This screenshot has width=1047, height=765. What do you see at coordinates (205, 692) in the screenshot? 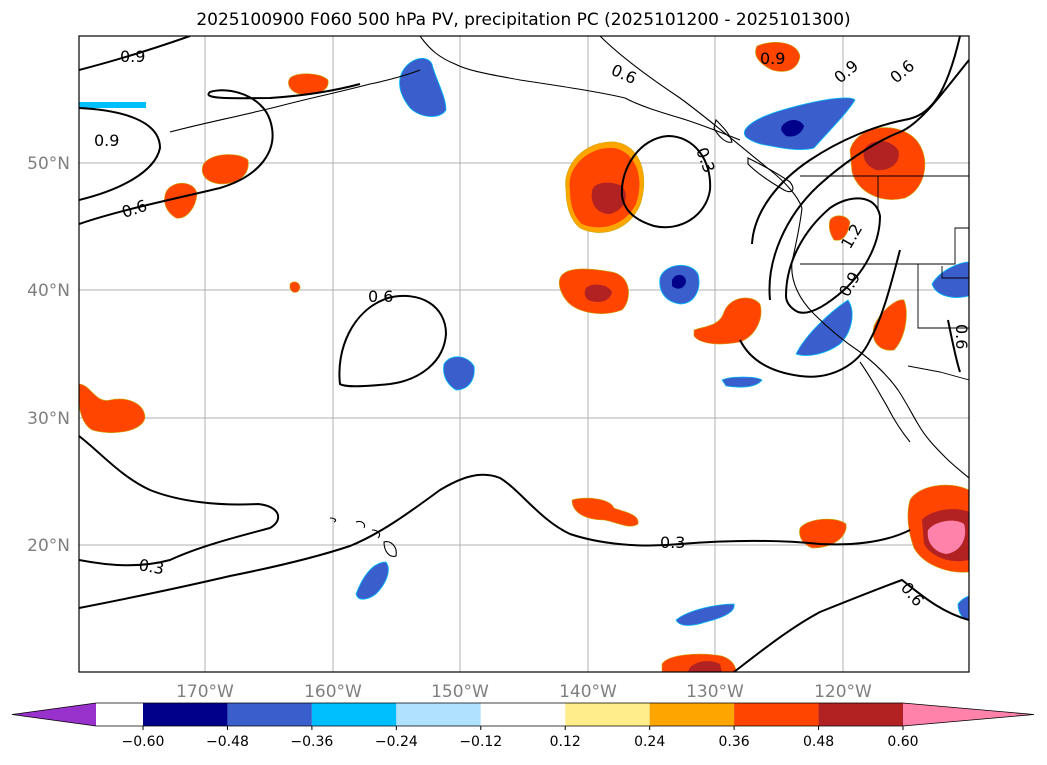
I see `lon-label-170w: 170°W` at bounding box center [205, 692].